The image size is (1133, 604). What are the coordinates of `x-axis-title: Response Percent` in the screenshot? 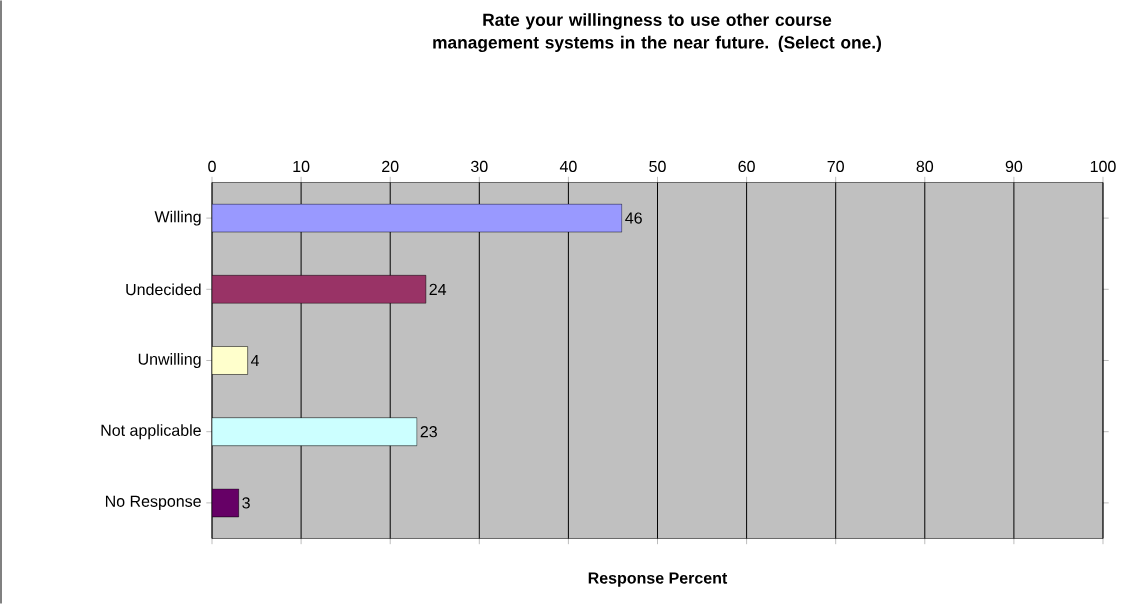 It's located at (658, 579).